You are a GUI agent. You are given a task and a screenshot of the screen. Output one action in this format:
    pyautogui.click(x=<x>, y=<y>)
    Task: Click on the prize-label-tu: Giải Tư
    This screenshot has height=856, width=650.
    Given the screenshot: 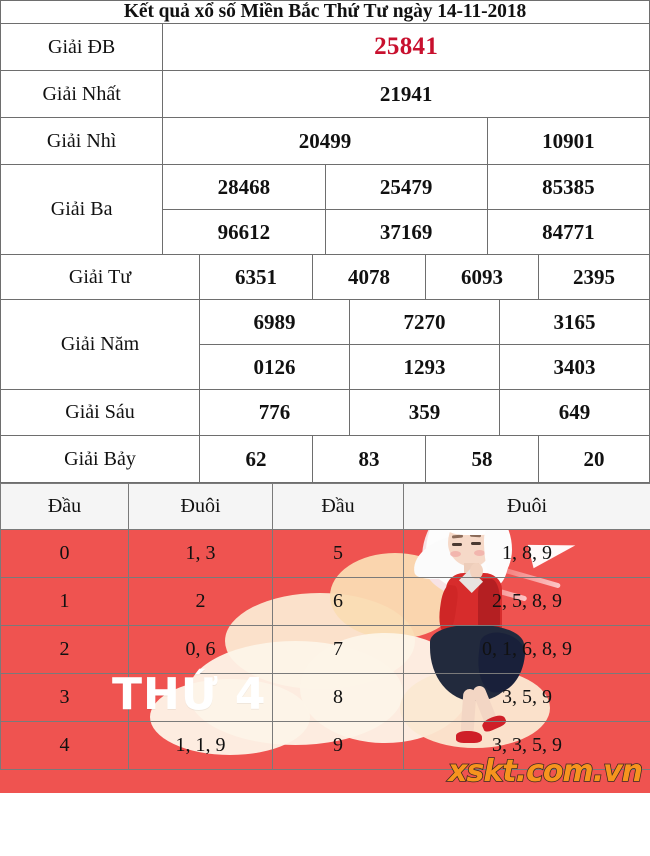 What is the action you would take?
    pyautogui.click(x=100, y=277)
    